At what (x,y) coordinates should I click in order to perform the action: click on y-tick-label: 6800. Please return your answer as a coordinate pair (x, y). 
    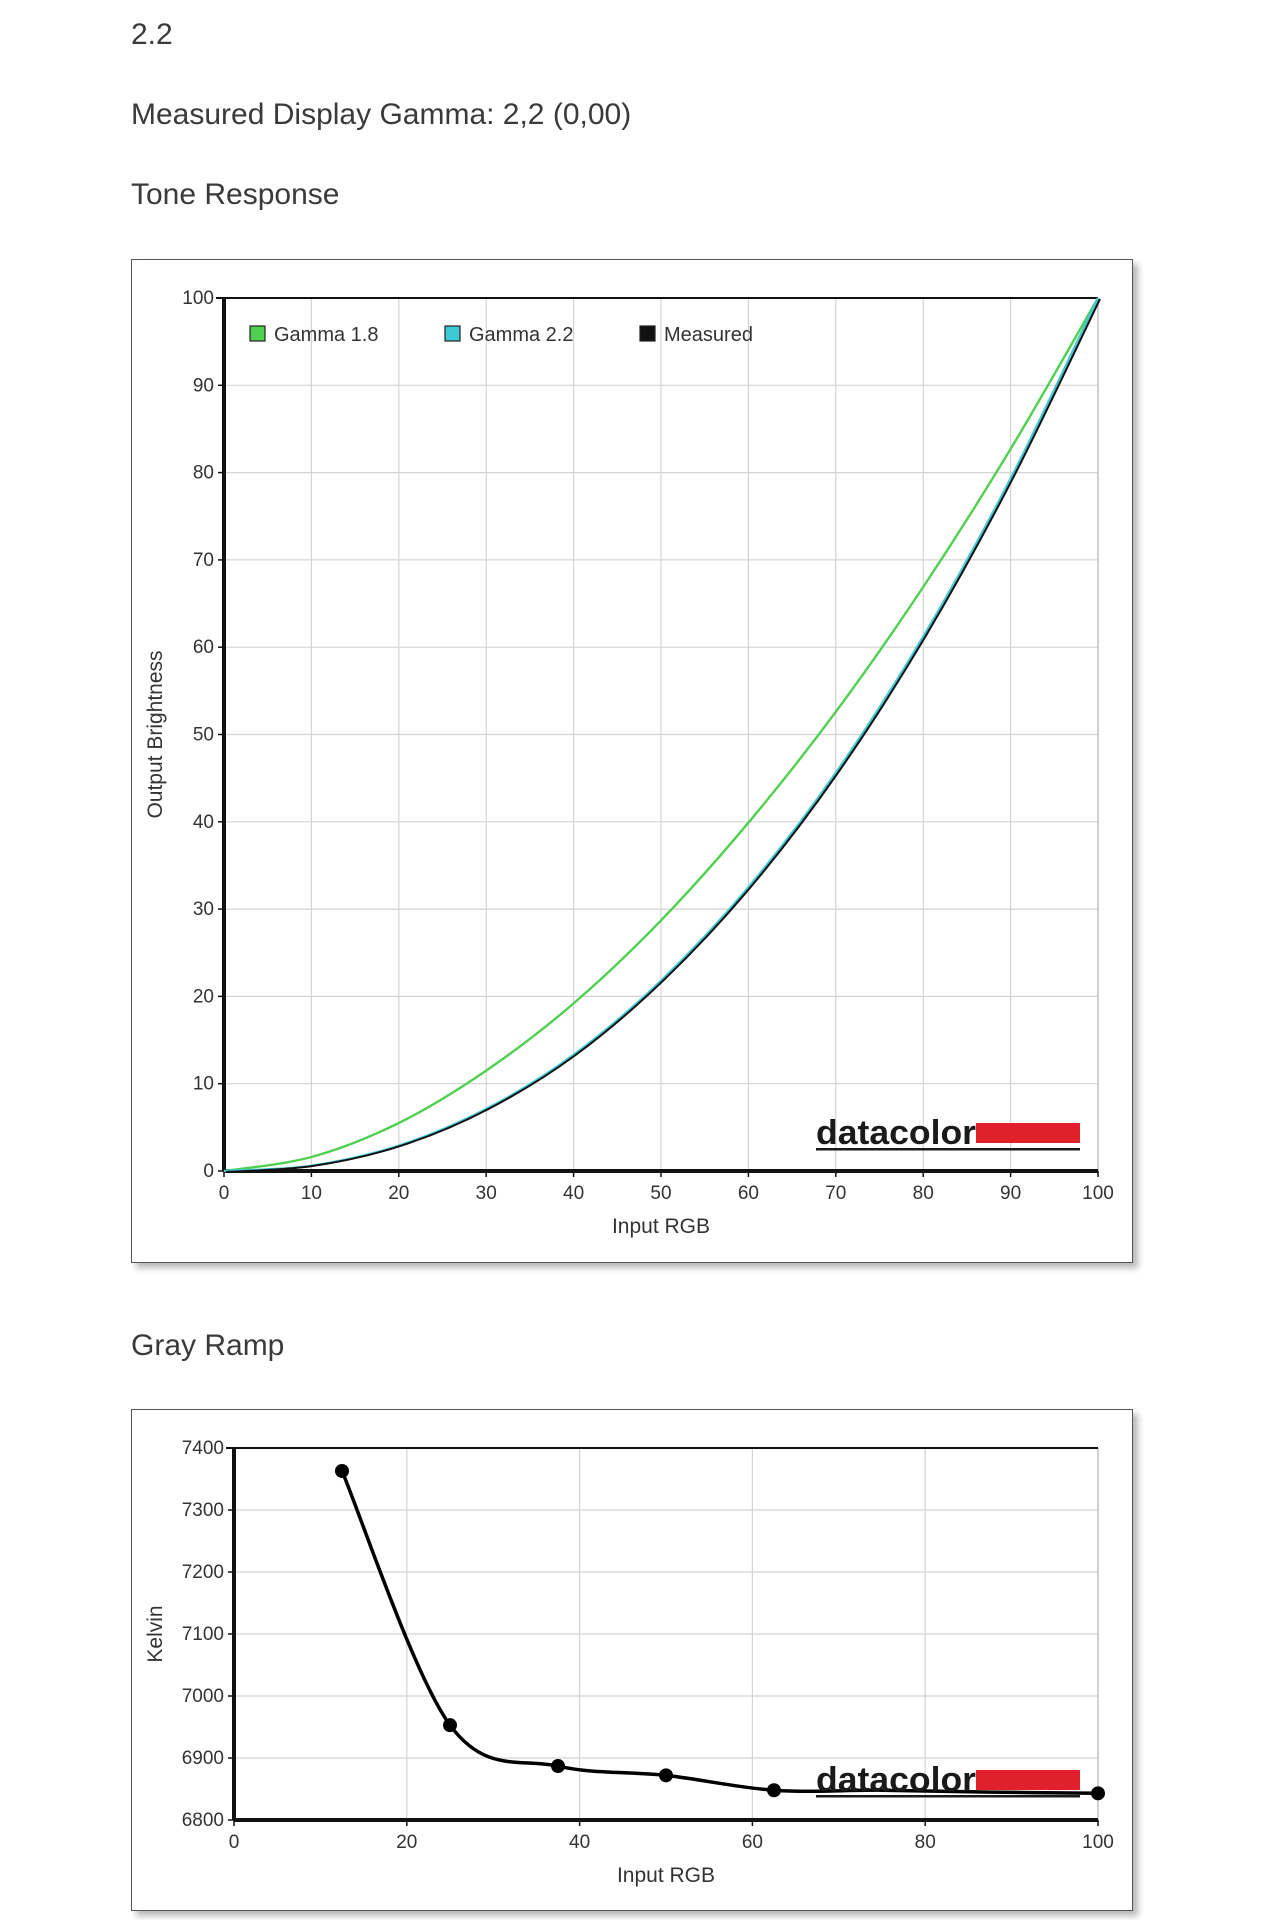
    Looking at the image, I should click on (203, 1820).